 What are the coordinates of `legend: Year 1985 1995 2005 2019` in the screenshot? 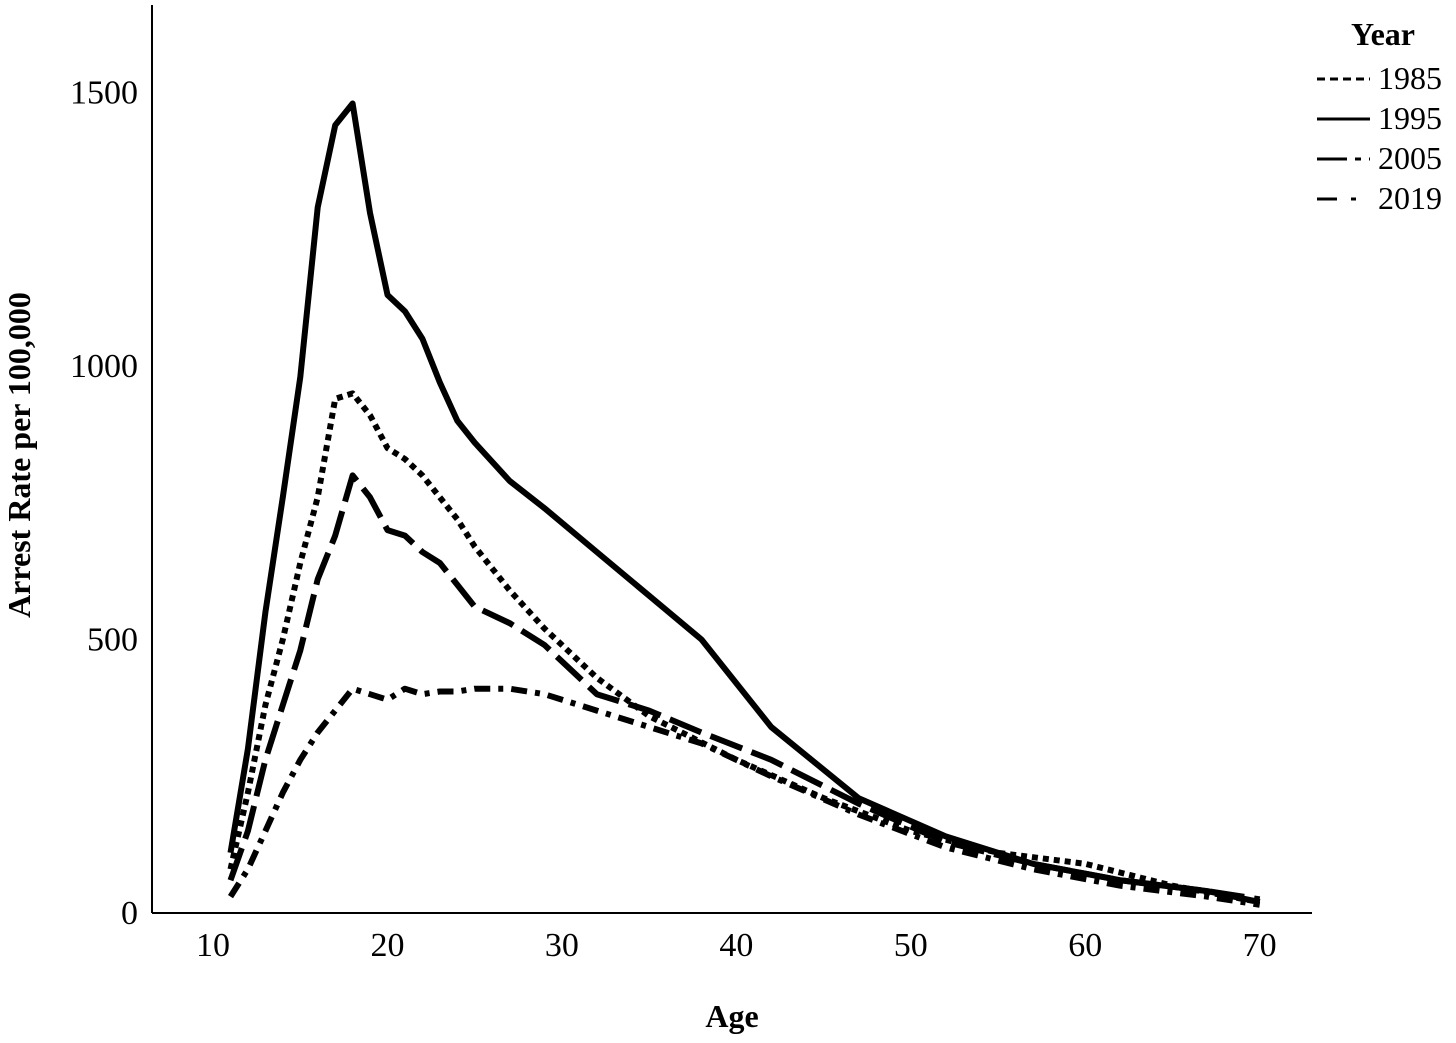 It's located at (1379, 116).